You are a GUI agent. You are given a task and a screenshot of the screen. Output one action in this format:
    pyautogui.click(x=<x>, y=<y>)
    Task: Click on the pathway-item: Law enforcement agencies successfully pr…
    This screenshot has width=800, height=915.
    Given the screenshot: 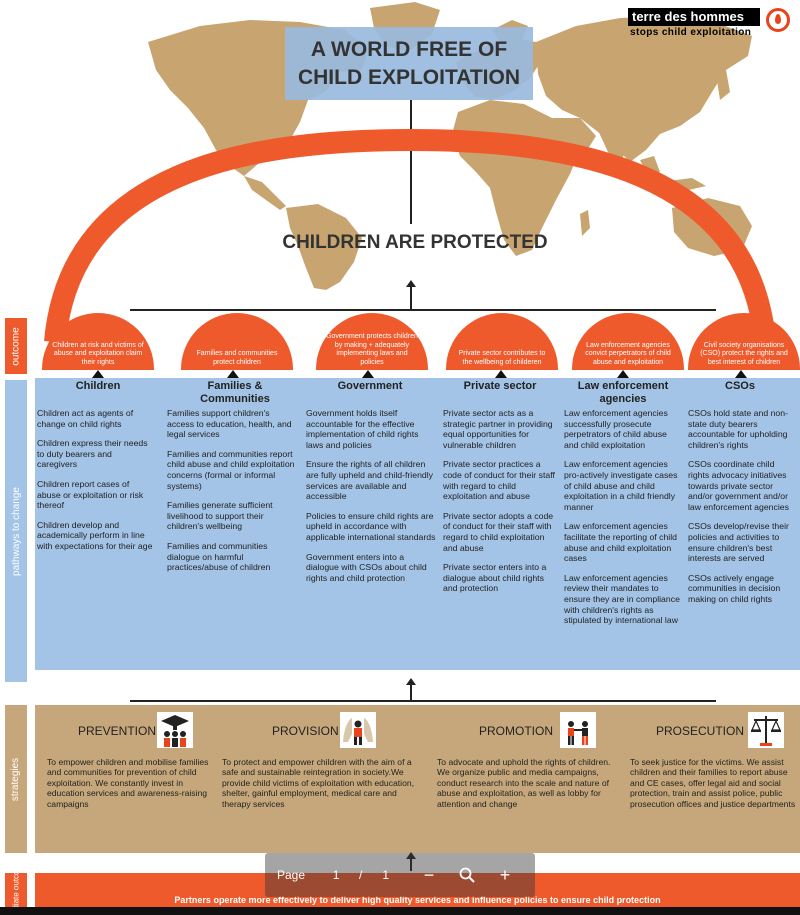 What is the action you would take?
    pyautogui.click(x=616, y=429)
    